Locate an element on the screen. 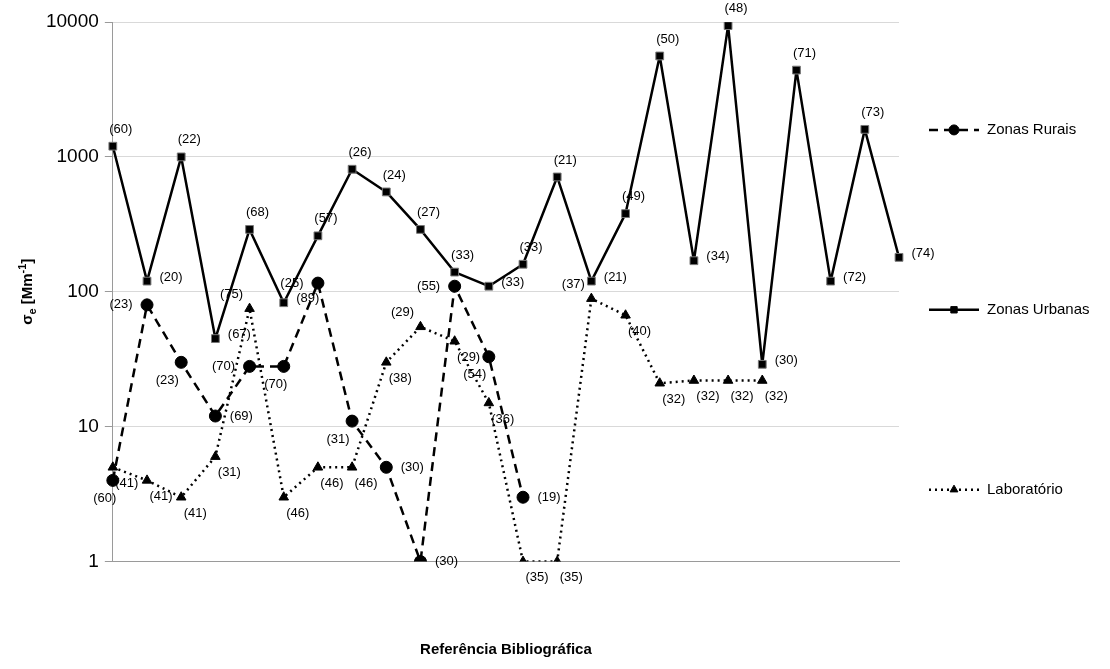 The image size is (1110, 669). annotation: (69) is located at coordinates (241, 415).